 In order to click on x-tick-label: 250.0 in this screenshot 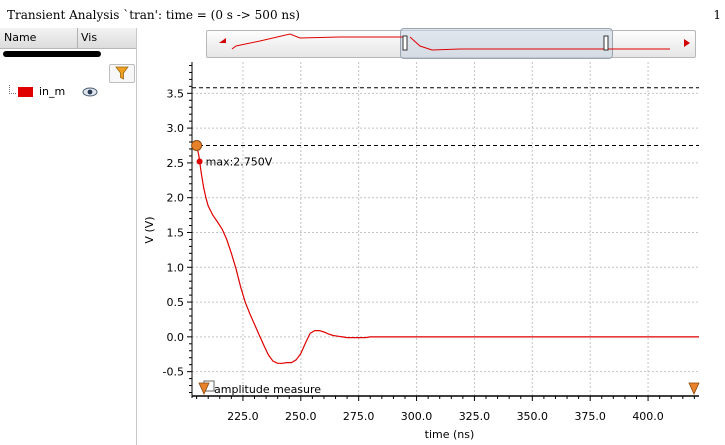, I will do `click(301, 416)`.